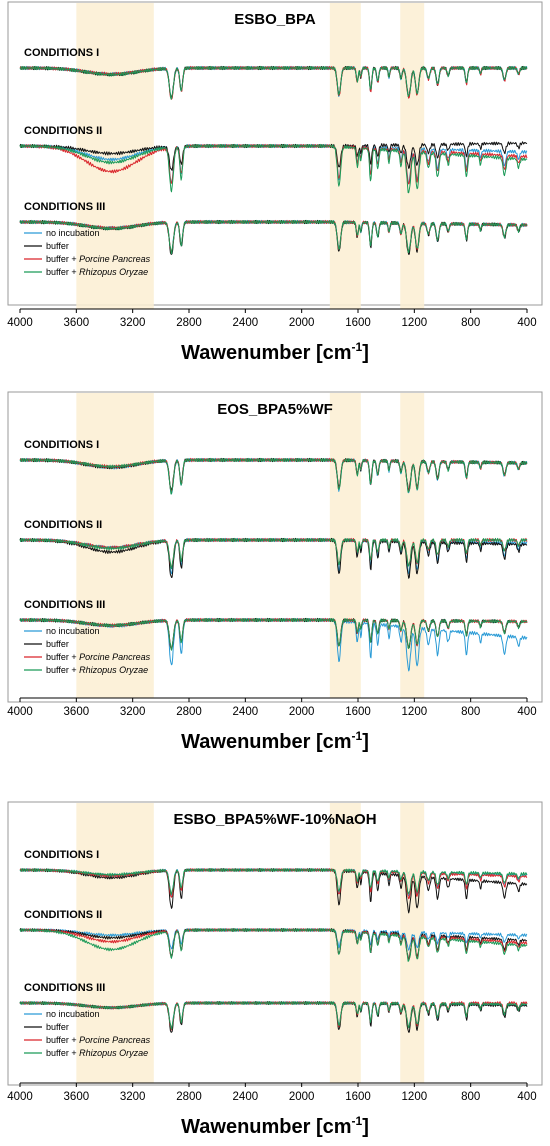 This screenshot has width=550, height=1146. I want to click on panel-title: ESBO_BPA, so click(275, 19).